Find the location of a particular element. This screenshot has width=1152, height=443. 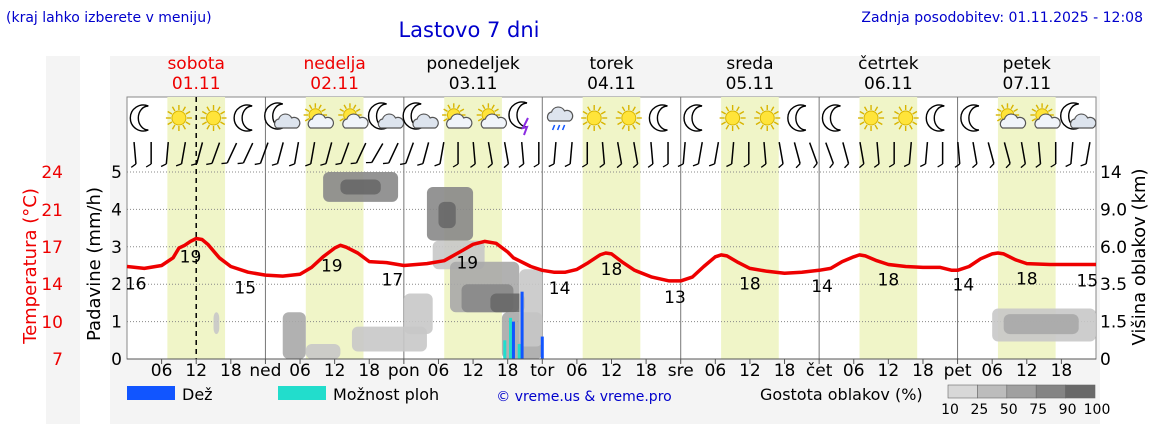

precipitation-axis-title: Padavine (mm/h) is located at coordinates (94, 264).